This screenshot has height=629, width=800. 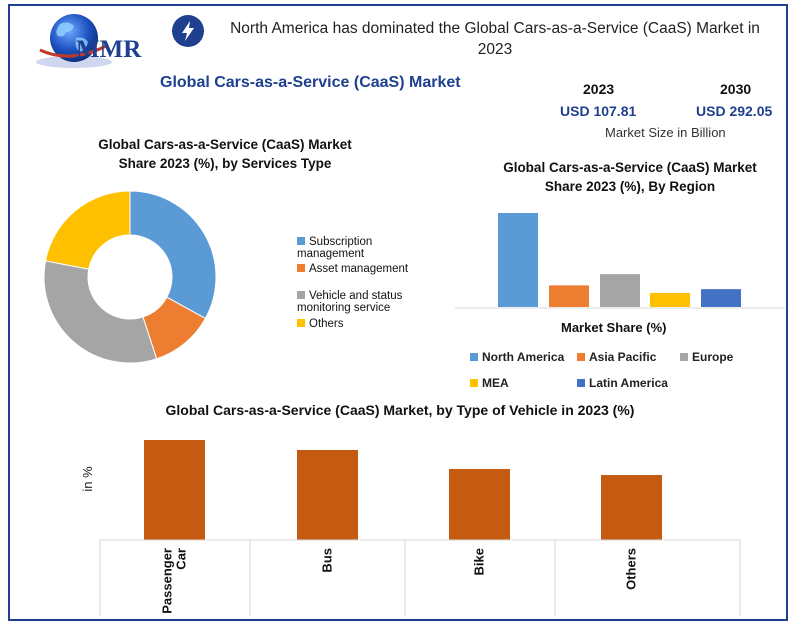 I want to click on region-legend-label: Latin America, so click(x=628, y=383).